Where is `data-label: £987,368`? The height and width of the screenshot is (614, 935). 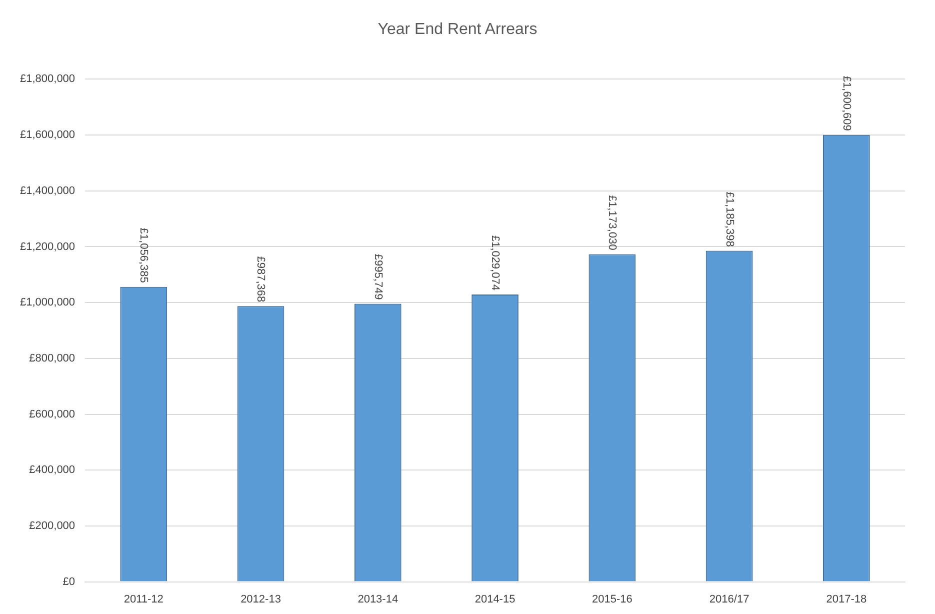 data-label: £987,368 is located at coordinates (260, 279).